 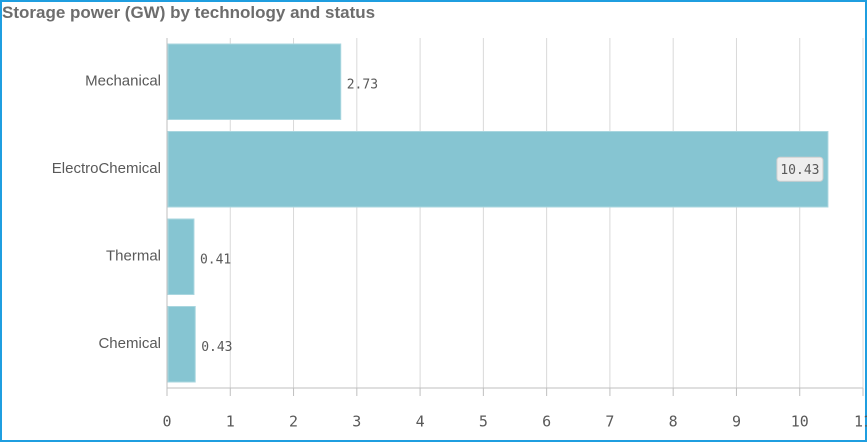 What do you see at coordinates (129, 343) in the screenshot?
I see `category-label: Chemical` at bounding box center [129, 343].